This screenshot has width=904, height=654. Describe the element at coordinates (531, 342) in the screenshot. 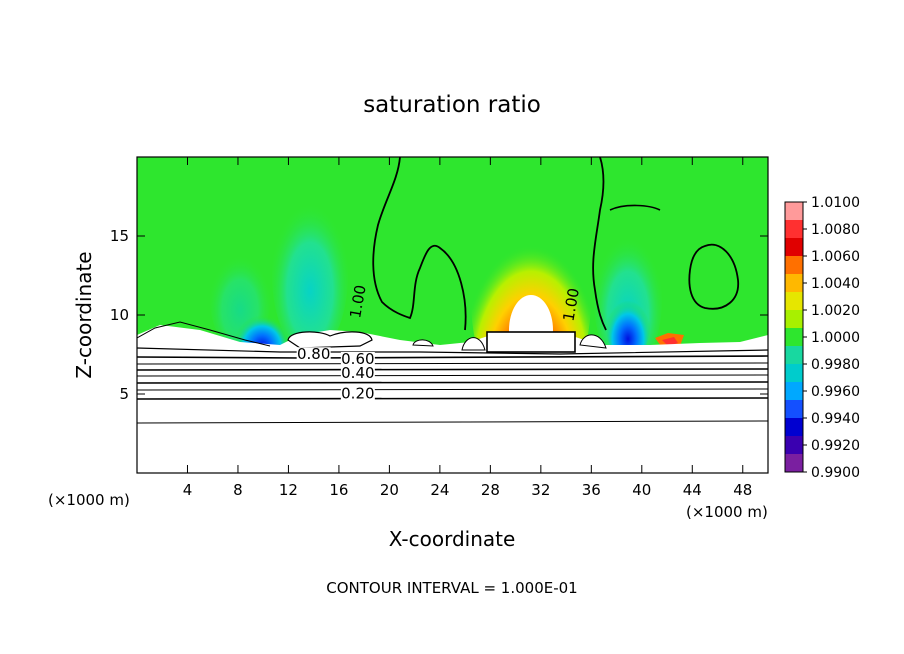

I see `cloud-block-center` at that location.